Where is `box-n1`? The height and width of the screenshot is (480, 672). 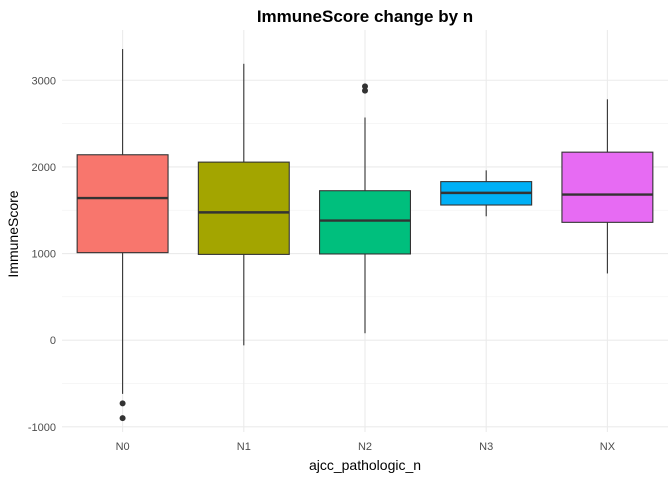 box-n1 is located at coordinates (243, 204).